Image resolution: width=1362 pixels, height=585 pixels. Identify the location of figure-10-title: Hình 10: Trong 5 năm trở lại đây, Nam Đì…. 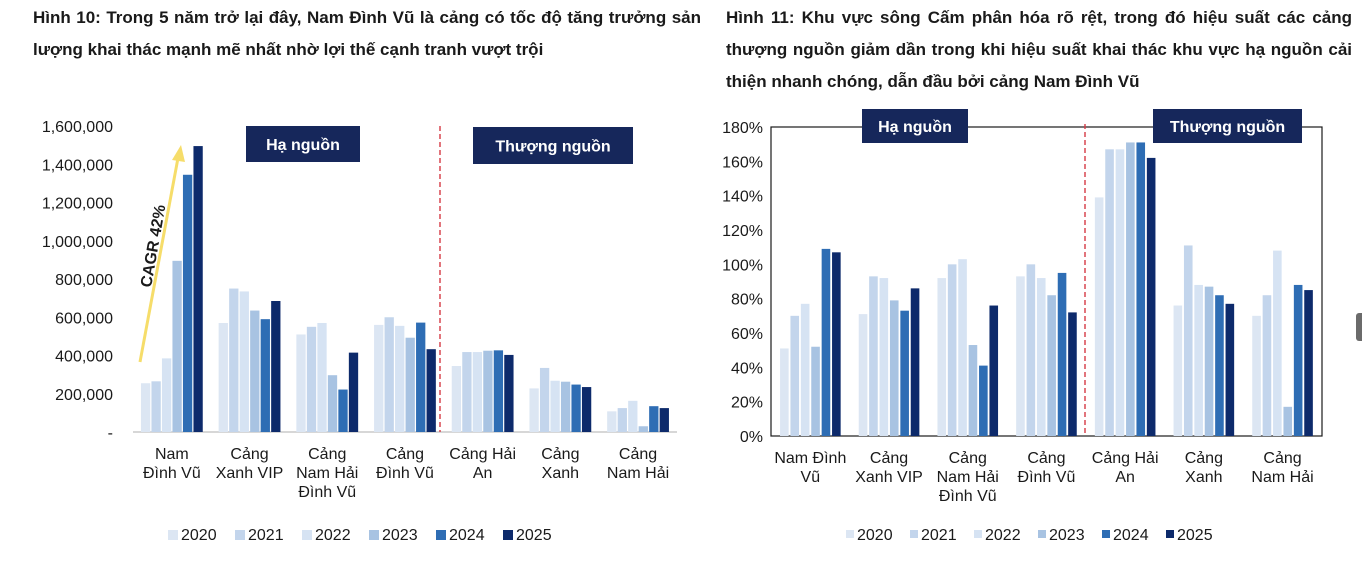
(367, 33).